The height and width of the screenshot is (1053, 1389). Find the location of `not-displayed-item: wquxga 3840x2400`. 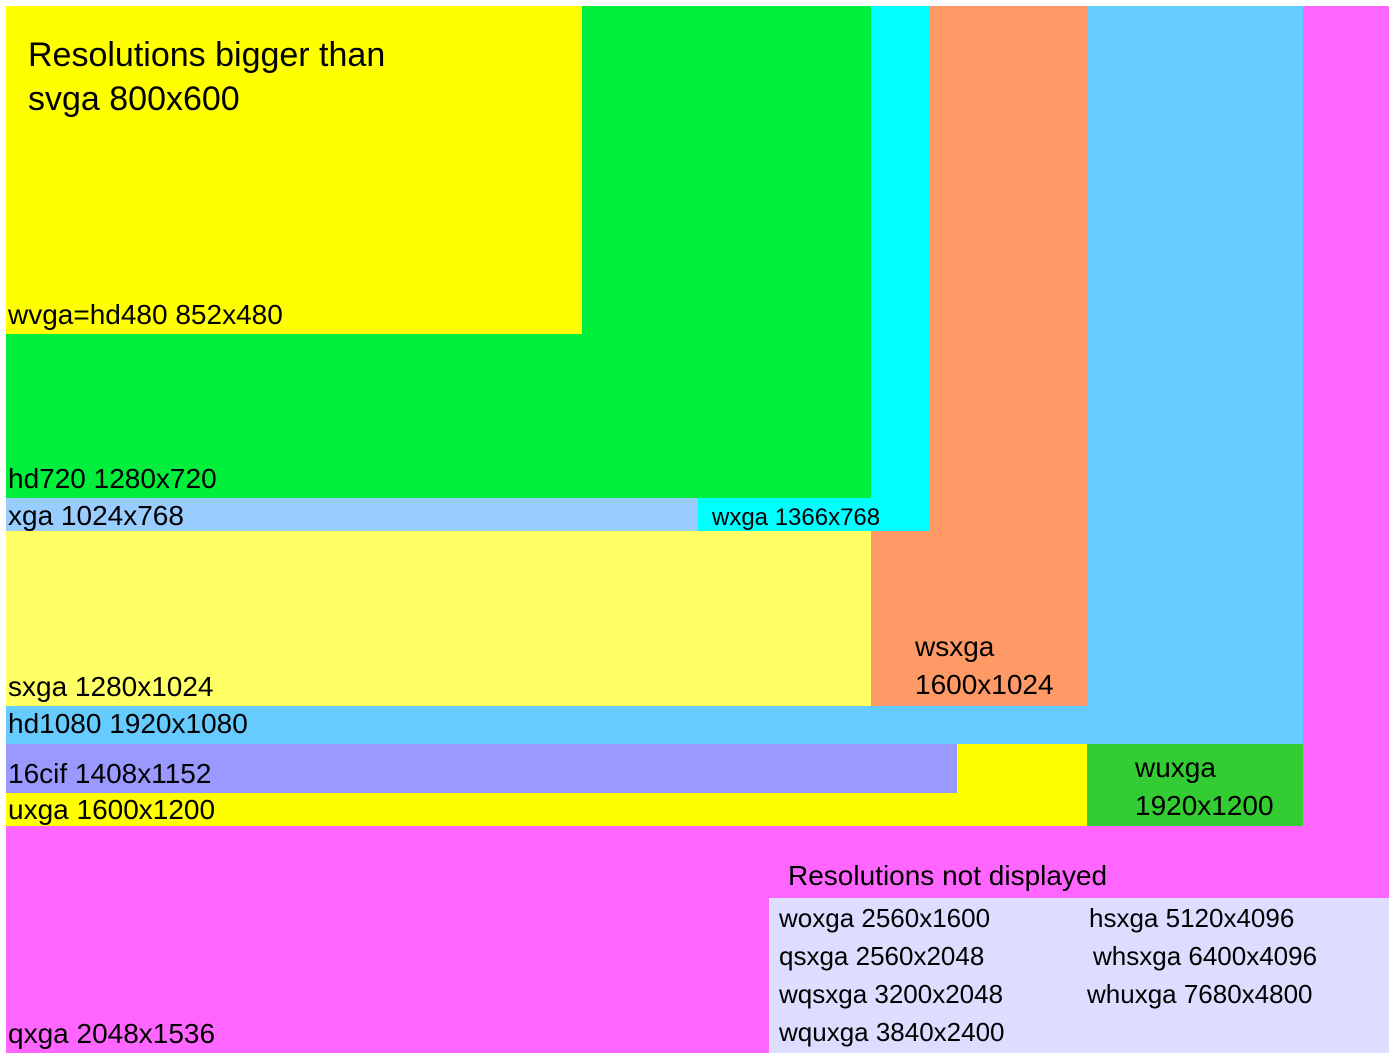

not-displayed-item: wquxga 3840x2400 is located at coordinates (892, 1032).